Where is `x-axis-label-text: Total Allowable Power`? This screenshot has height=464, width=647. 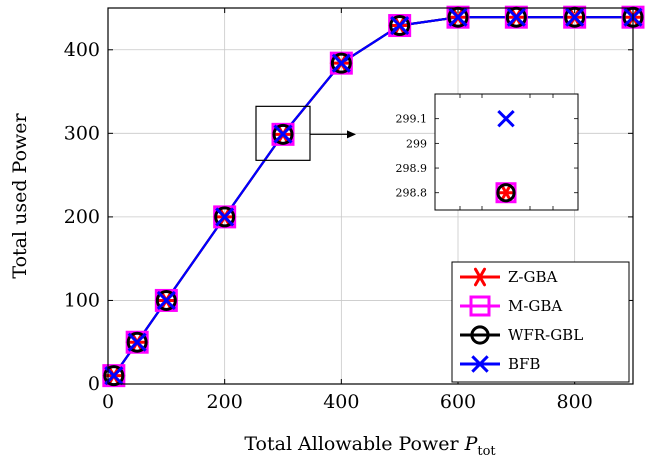
x-axis-label-text: Total Allowable Power is located at coordinates (351, 444).